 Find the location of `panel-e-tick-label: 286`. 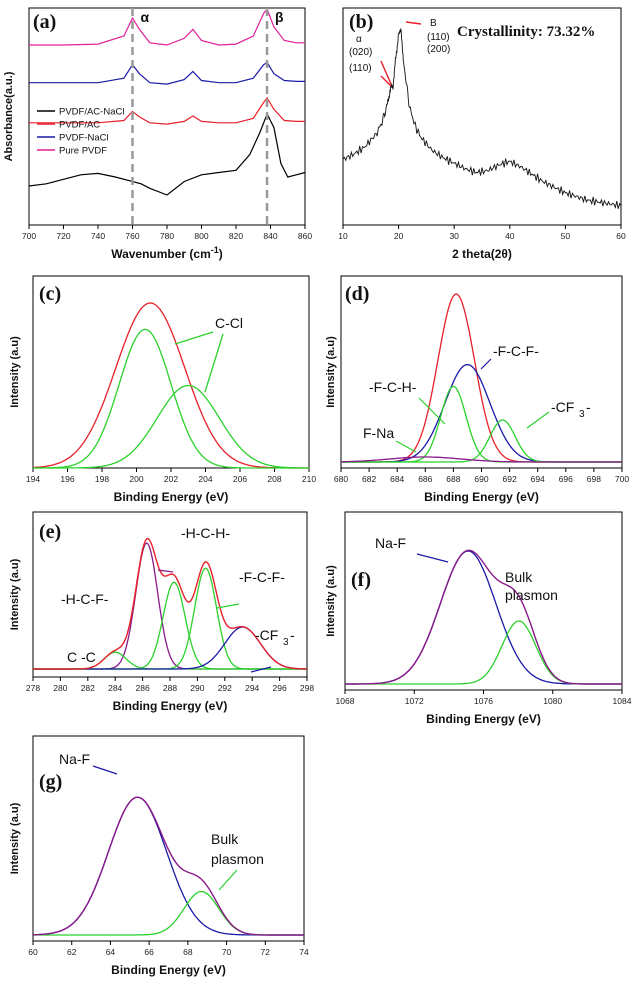

panel-e-tick-label: 286 is located at coordinates (143, 688).